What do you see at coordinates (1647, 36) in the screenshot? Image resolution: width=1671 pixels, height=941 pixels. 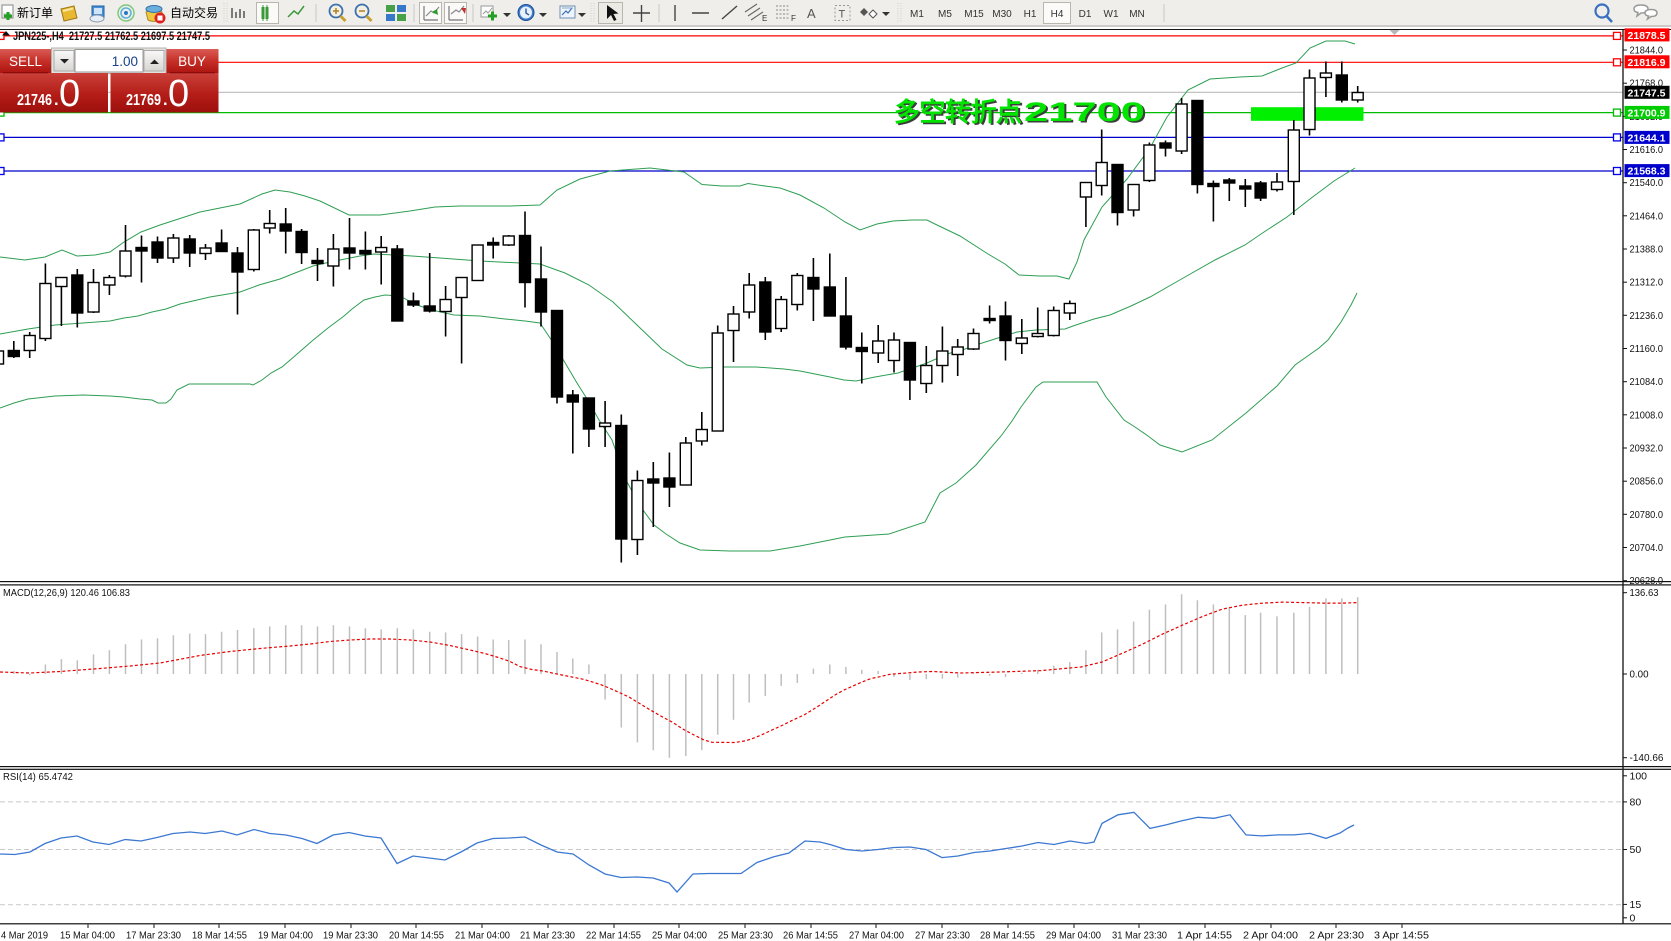 I see `svg-text: 21878.5` at bounding box center [1647, 36].